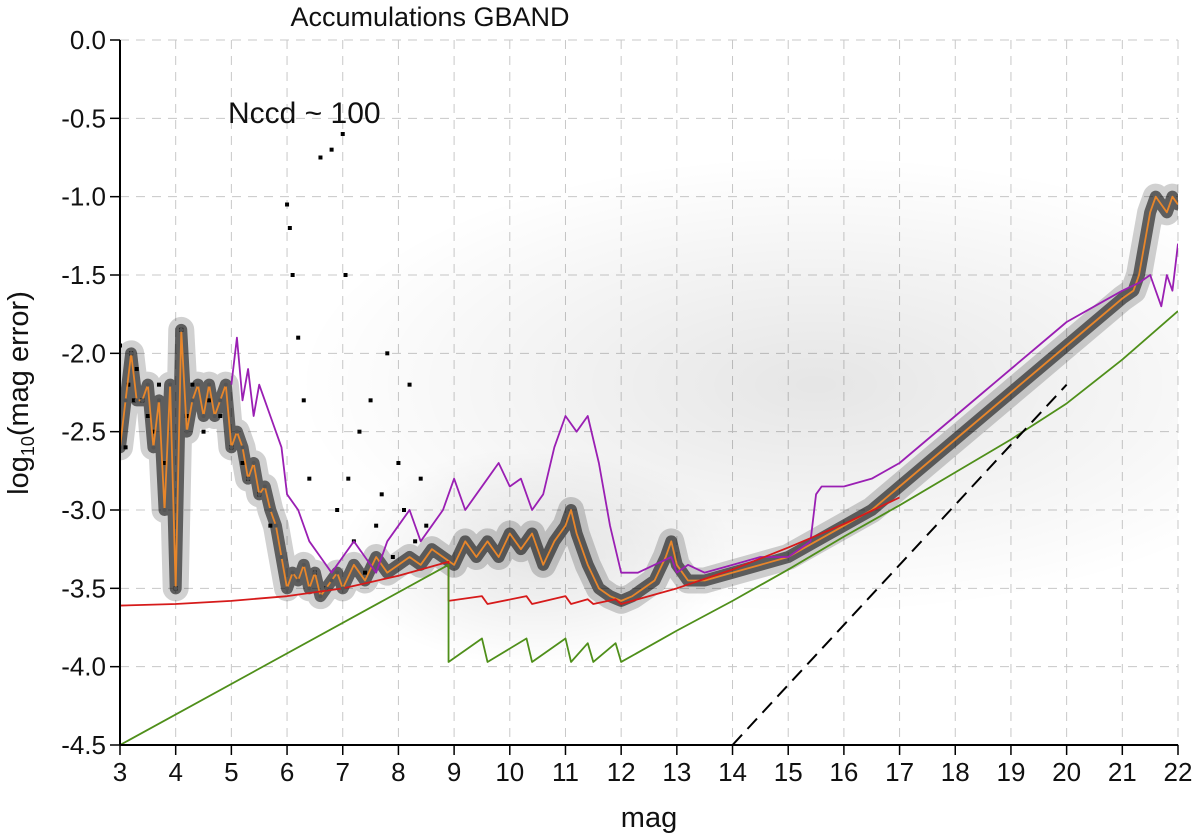  Describe the element at coordinates (19, 363) in the screenshot. I see `y-axis-label-rest: (mag error)` at that location.